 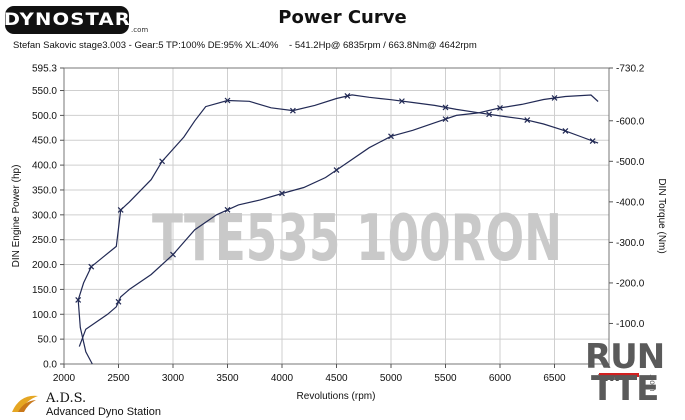 I want to click on right-tick-label: -730.2, so click(x=630, y=69).